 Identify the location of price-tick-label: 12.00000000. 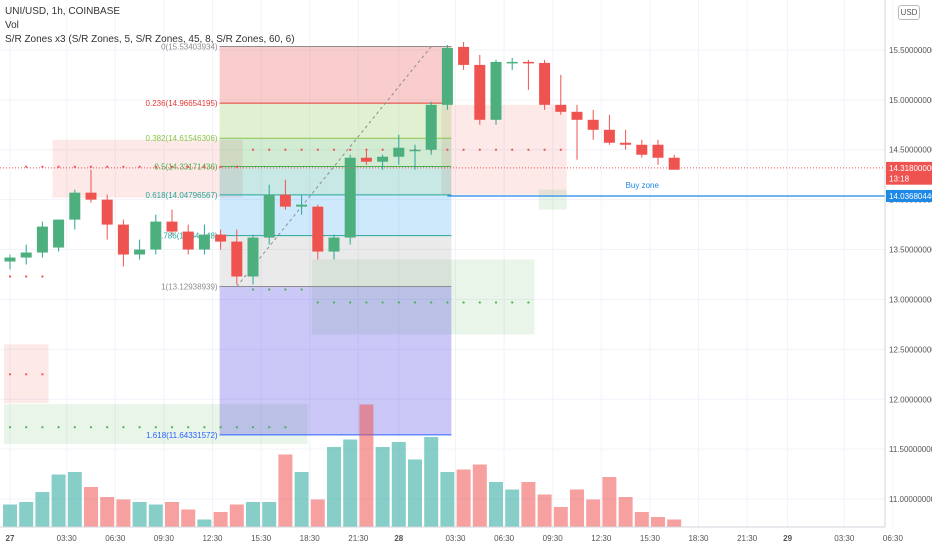
(910, 399).